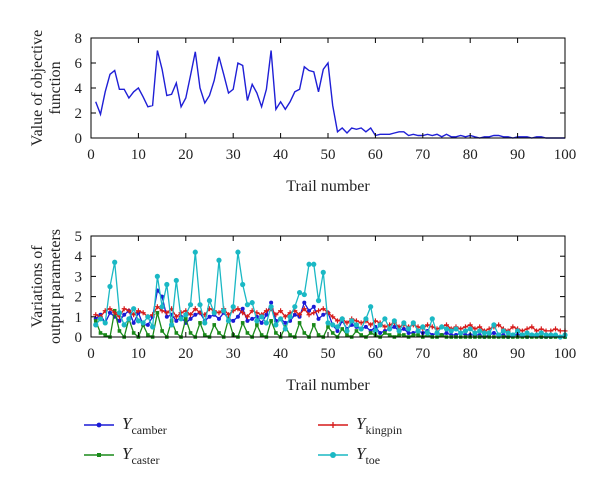 The height and width of the screenshot is (483, 600). What do you see at coordinates (422, 354) in the screenshot?
I see `x-tick-label: 70` at bounding box center [422, 354].